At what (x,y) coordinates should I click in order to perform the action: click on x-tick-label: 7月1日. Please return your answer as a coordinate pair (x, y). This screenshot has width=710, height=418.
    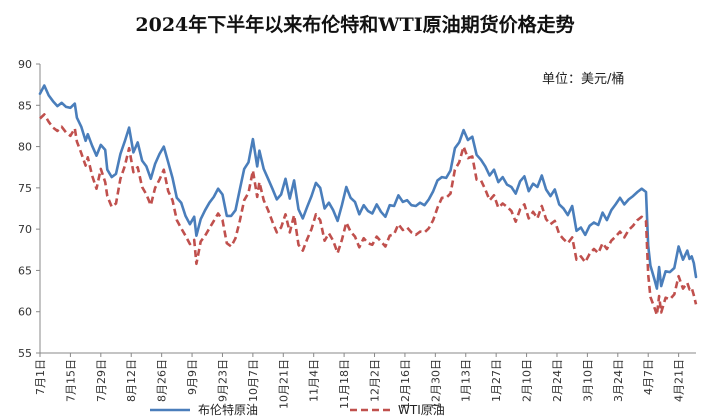
    Looking at the image, I should click on (40, 377).